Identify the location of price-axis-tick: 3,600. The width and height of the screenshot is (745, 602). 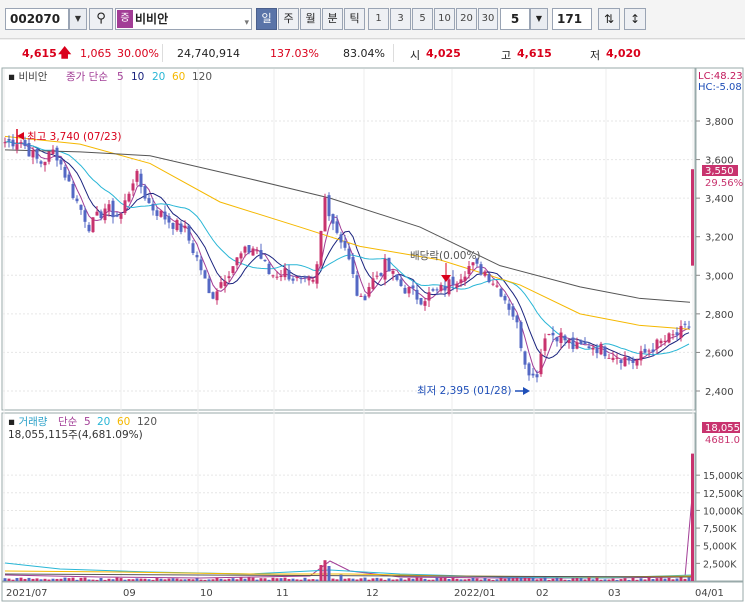
(719, 161).